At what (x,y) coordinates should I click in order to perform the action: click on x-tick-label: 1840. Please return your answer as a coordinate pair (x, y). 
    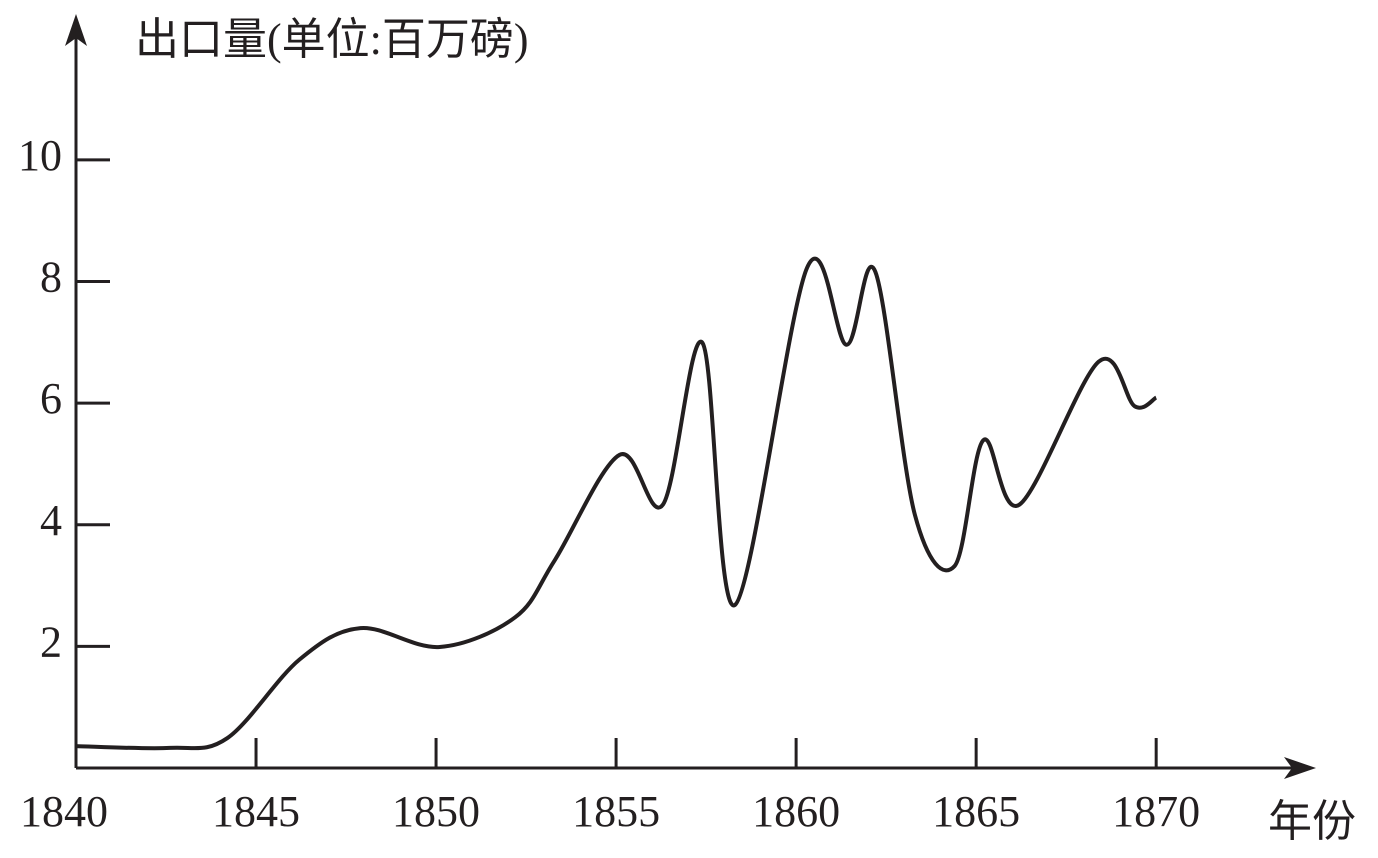
    Looking at the image, I should click on (64, 811).